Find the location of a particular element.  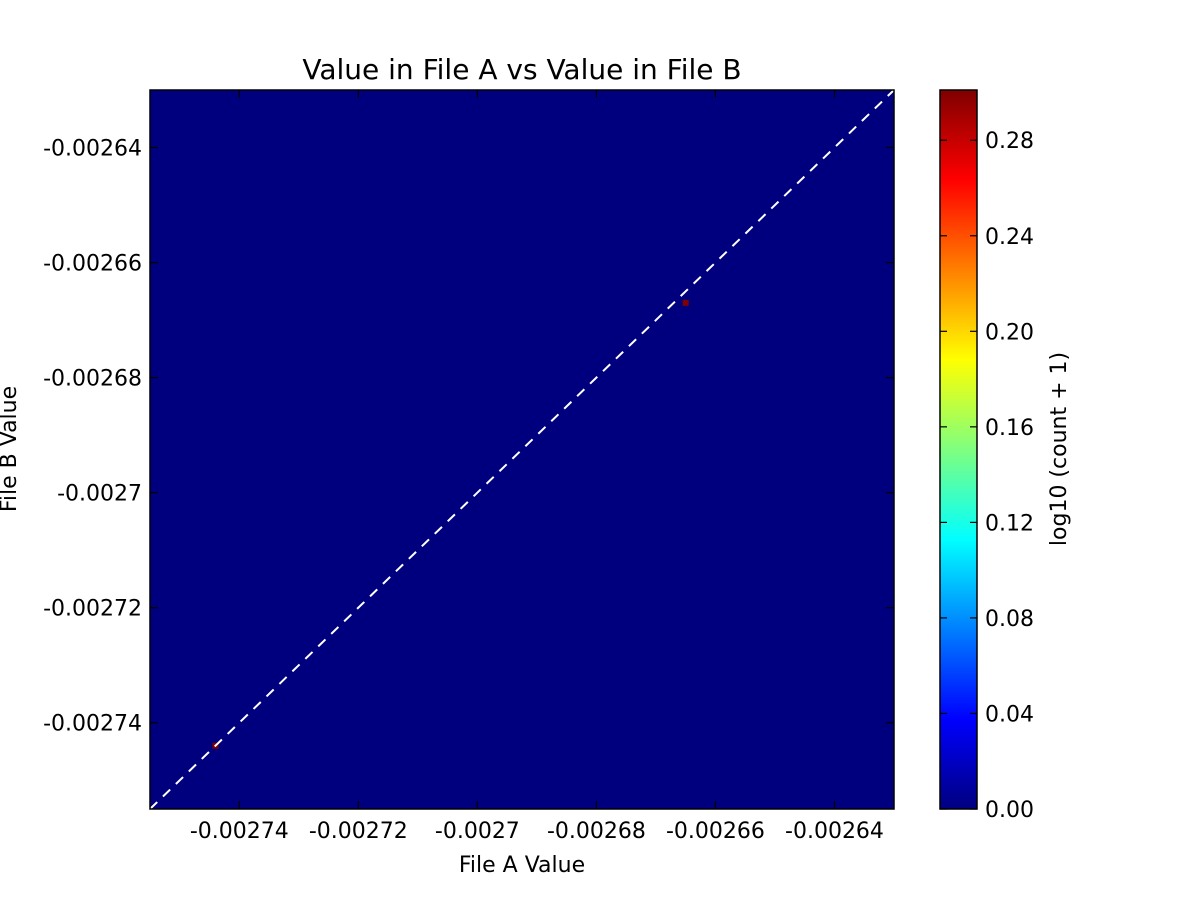

y-axis-title: File B Value is located at coordinates (11, 449).